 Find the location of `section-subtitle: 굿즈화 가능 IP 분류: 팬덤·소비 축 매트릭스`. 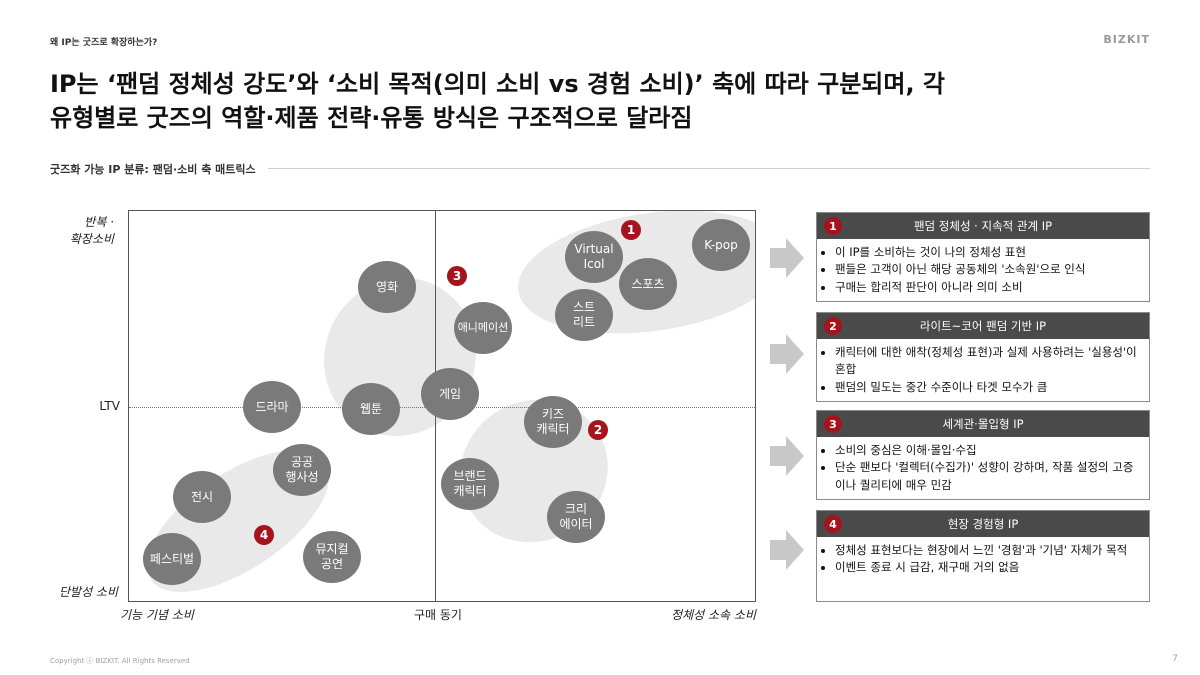

section-subtitle: 굿즈화 가능 IP 분류: 팬덤·소비 축 매트릭스 is located at coordinates (159, 169).